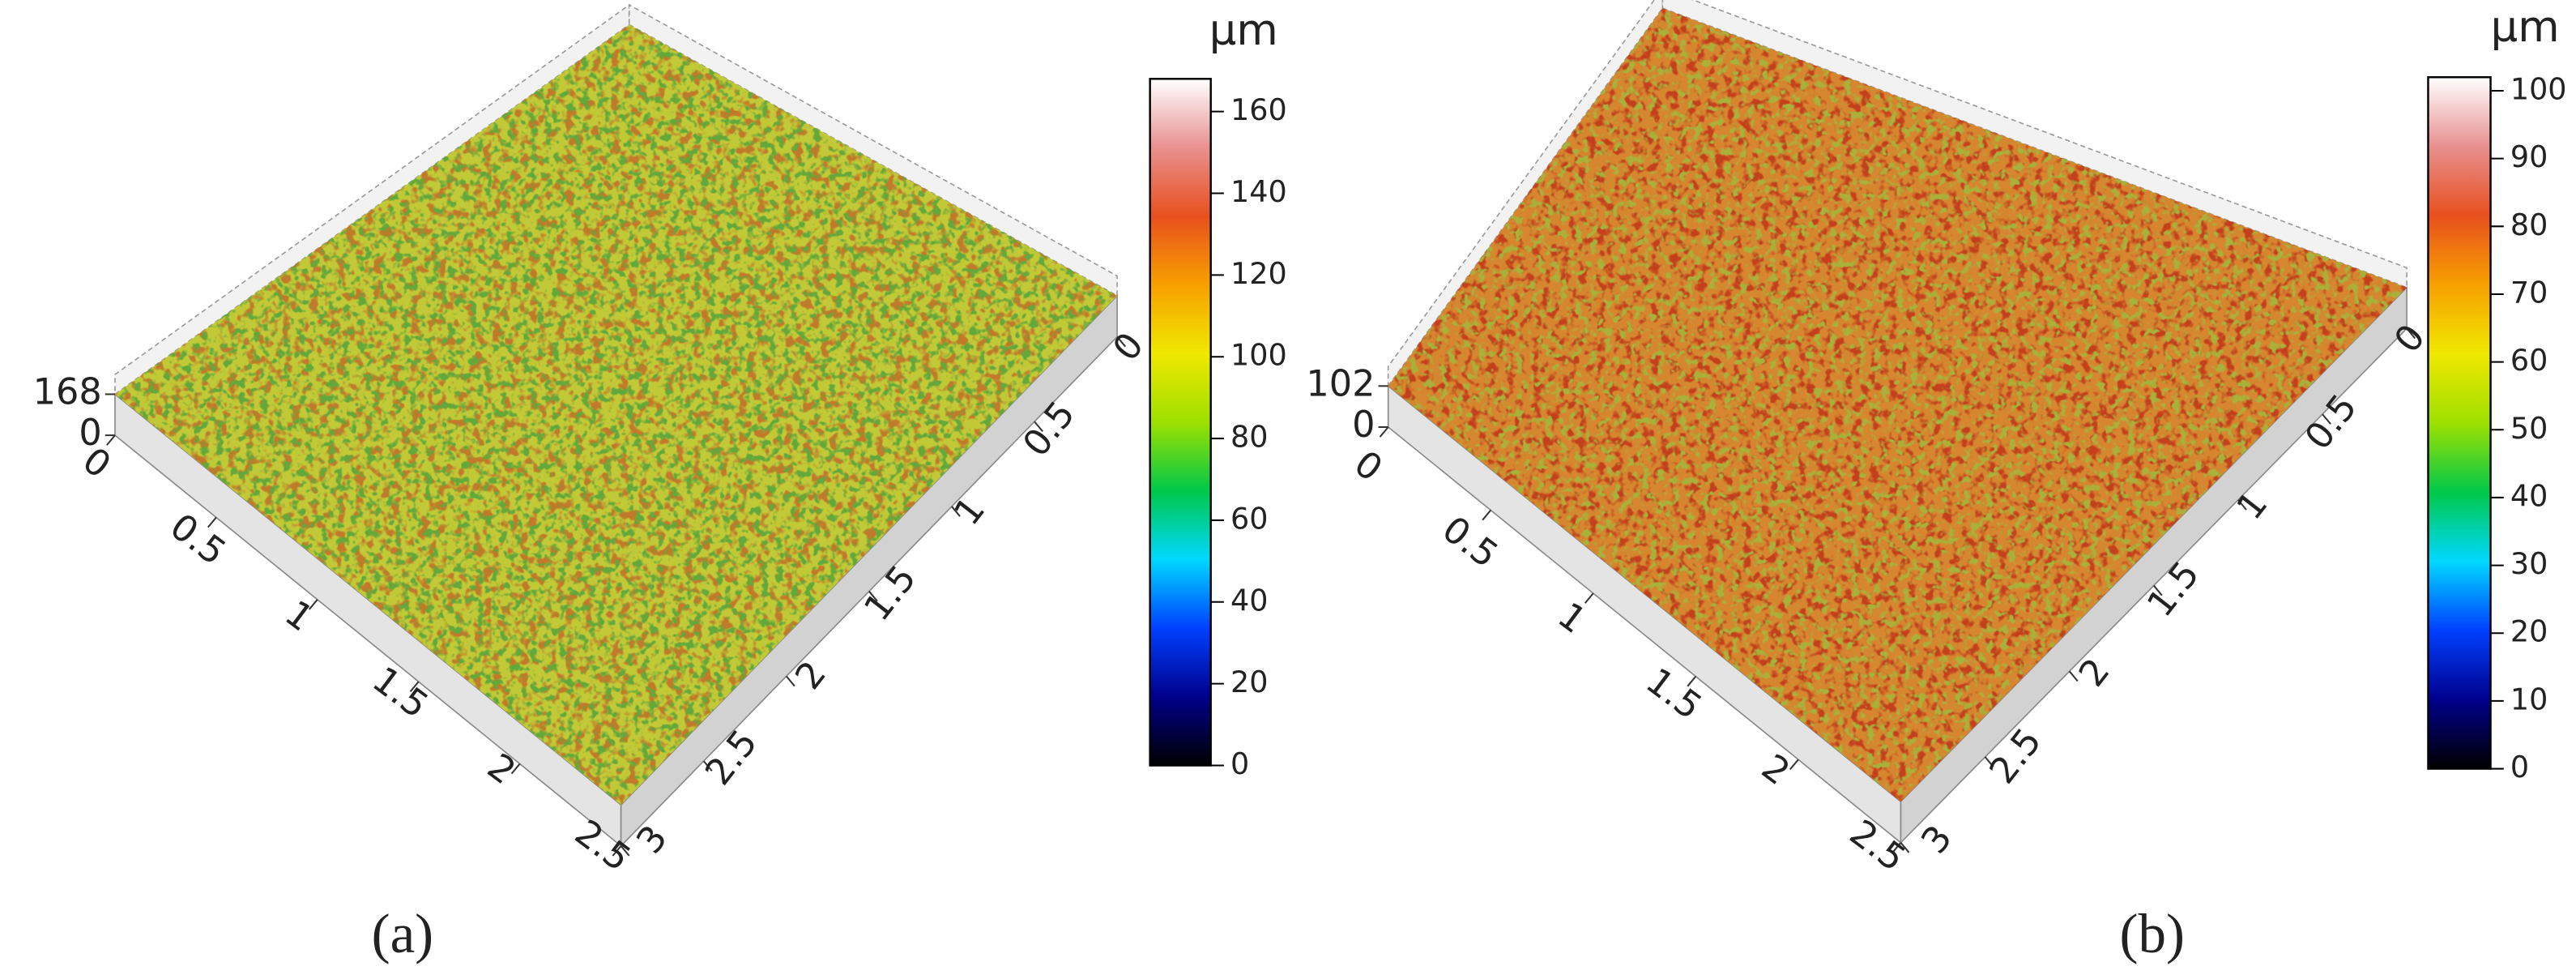  What do you see at coordinates (299, 616) in the screenshot?
I see `x-tick-label: 1` at bounding box center [299, 616].